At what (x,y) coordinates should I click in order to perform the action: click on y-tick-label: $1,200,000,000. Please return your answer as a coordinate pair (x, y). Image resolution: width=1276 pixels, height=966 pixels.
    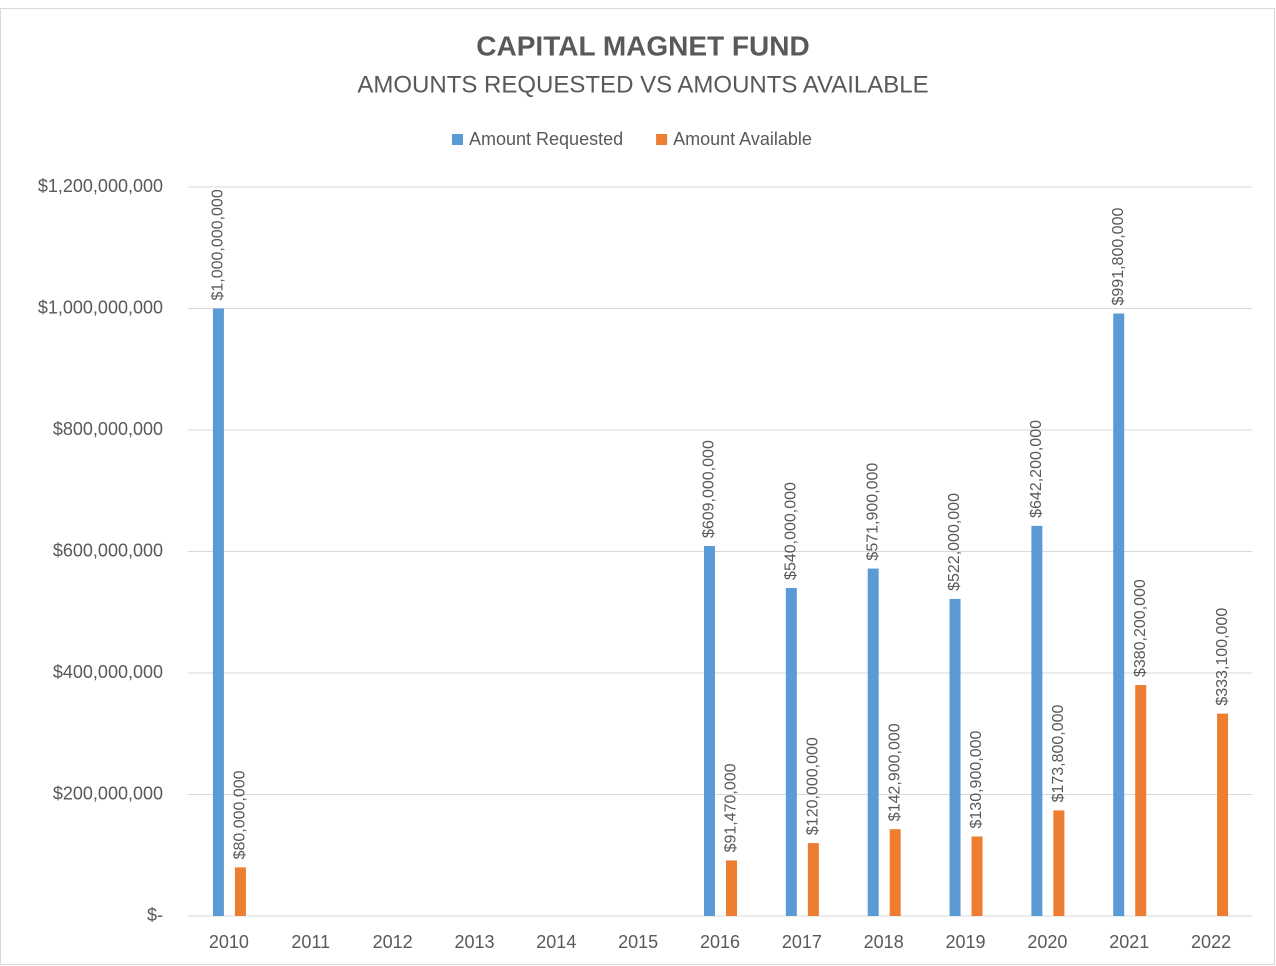
    Looking at the image, I should click on (100, 186).